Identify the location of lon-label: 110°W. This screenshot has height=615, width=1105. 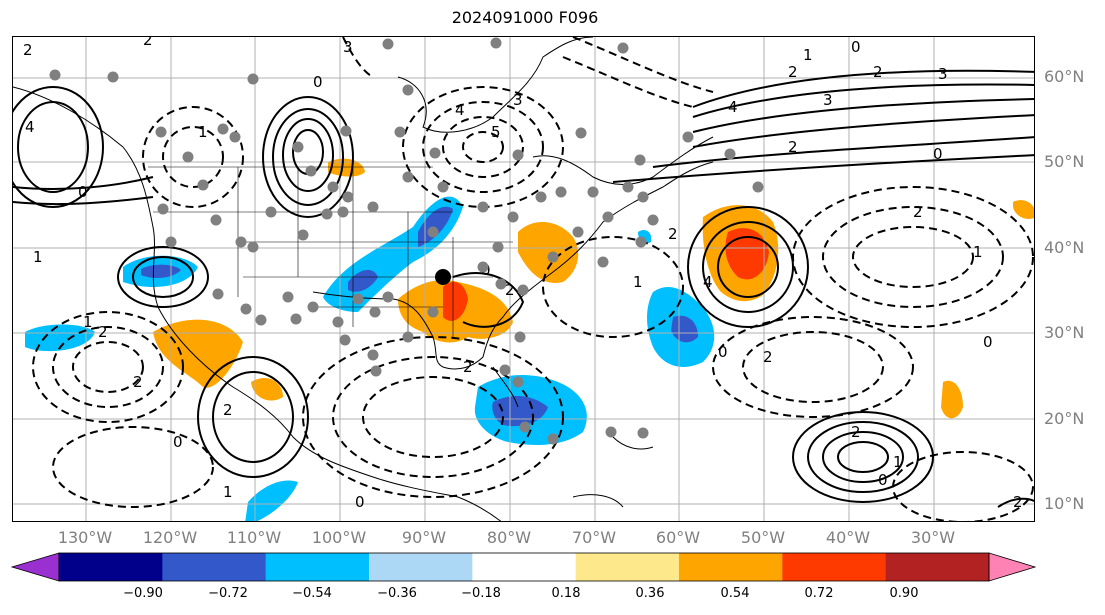
(254, 537).